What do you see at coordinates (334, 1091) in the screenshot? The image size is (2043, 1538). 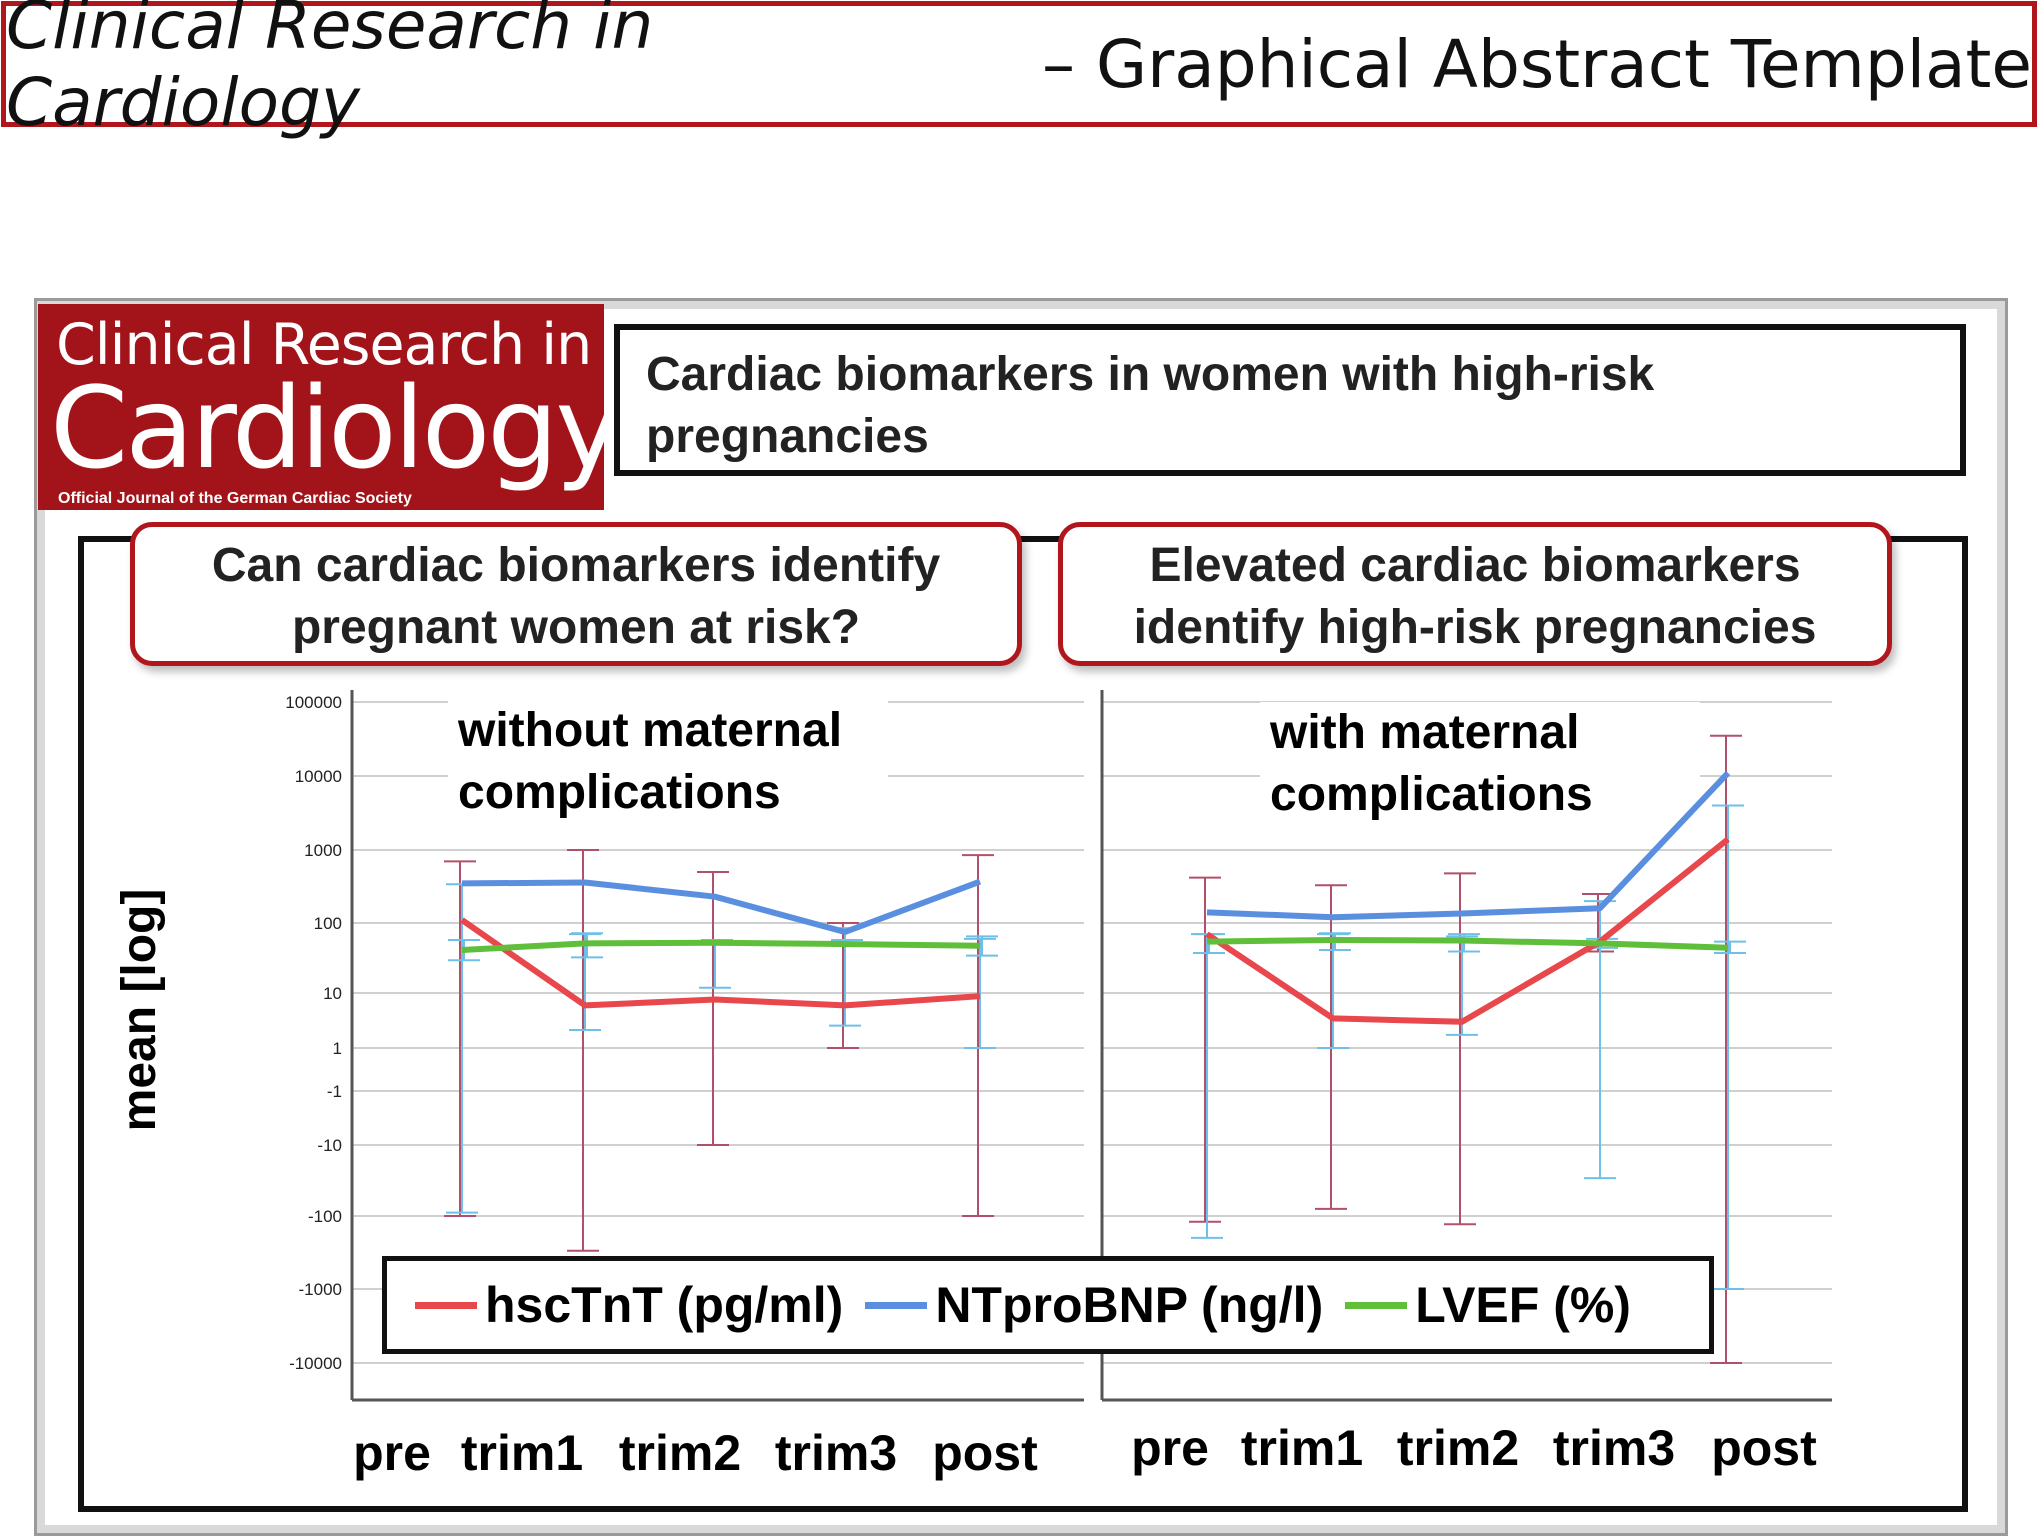 I see `y-tick-label: -1` at bounding box center [334, 1091].